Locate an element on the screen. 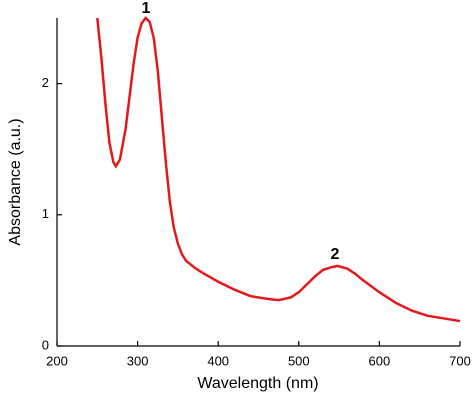  x-tick-label: 500 is located at coordinates (299, 360).